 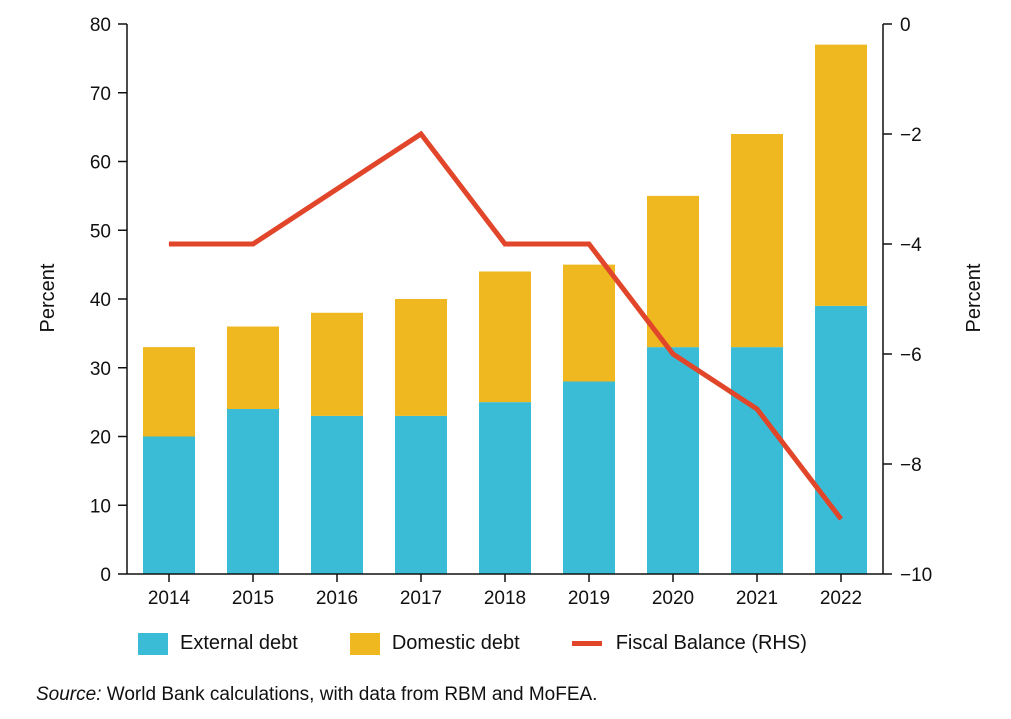 What do you see at coordinates (69, 694) in the screenshot?
I see `source-prefix: Source:` at bounding box center [69, 694].